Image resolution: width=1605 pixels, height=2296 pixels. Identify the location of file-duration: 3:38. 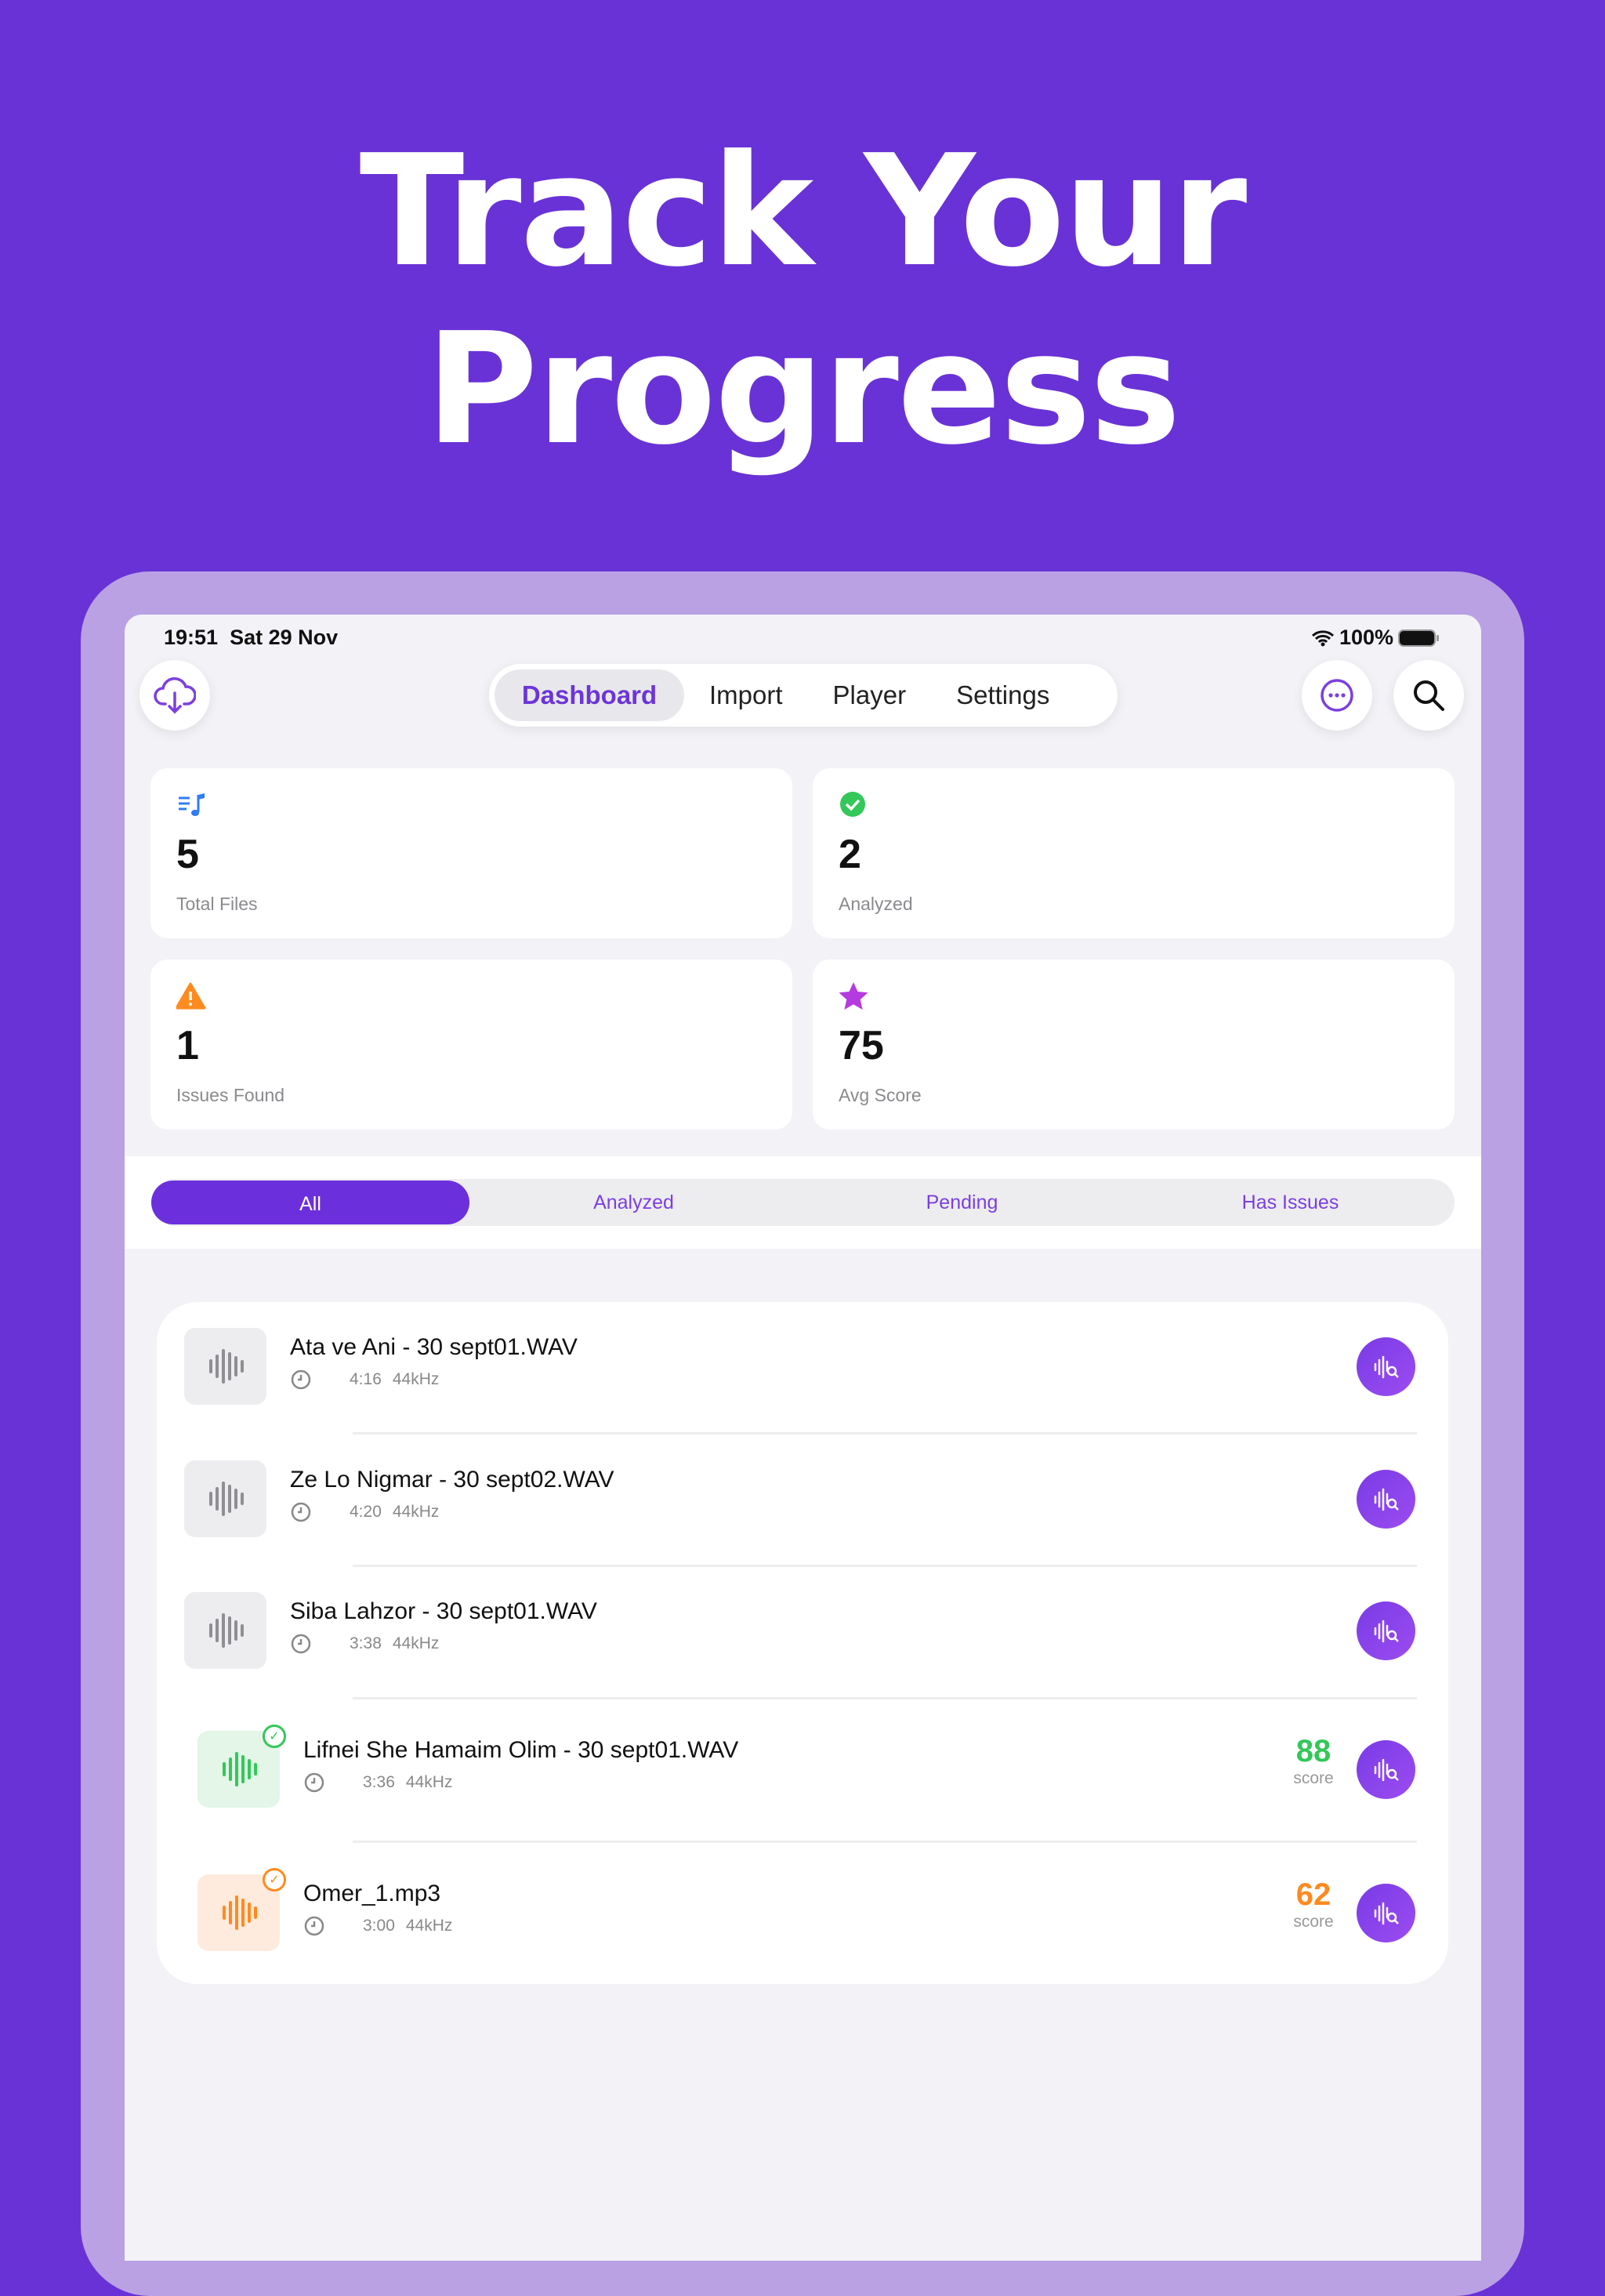
(366, 1643).